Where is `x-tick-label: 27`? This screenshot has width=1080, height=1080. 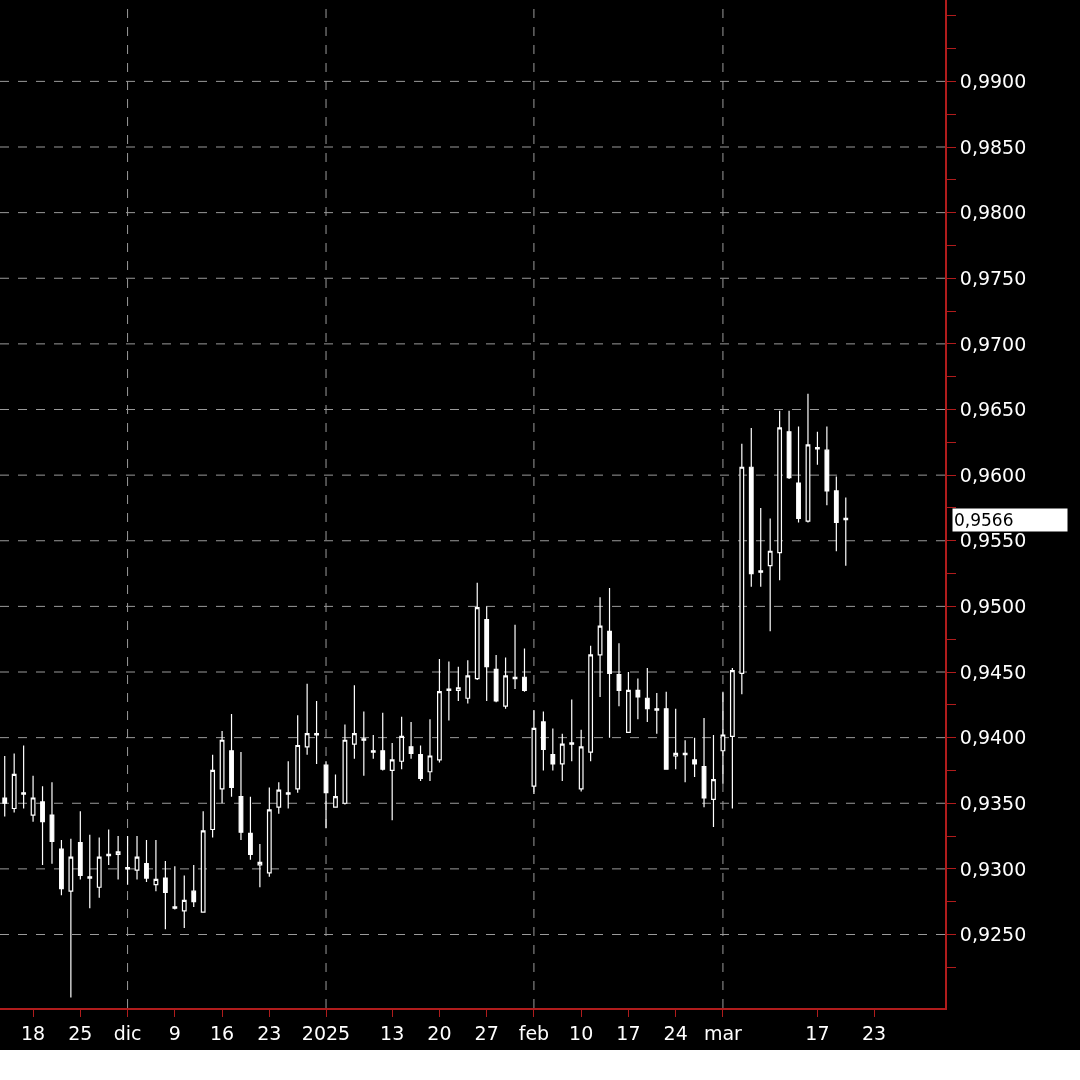
x-tick-label: 27 is located at coordinates (486, 1032).